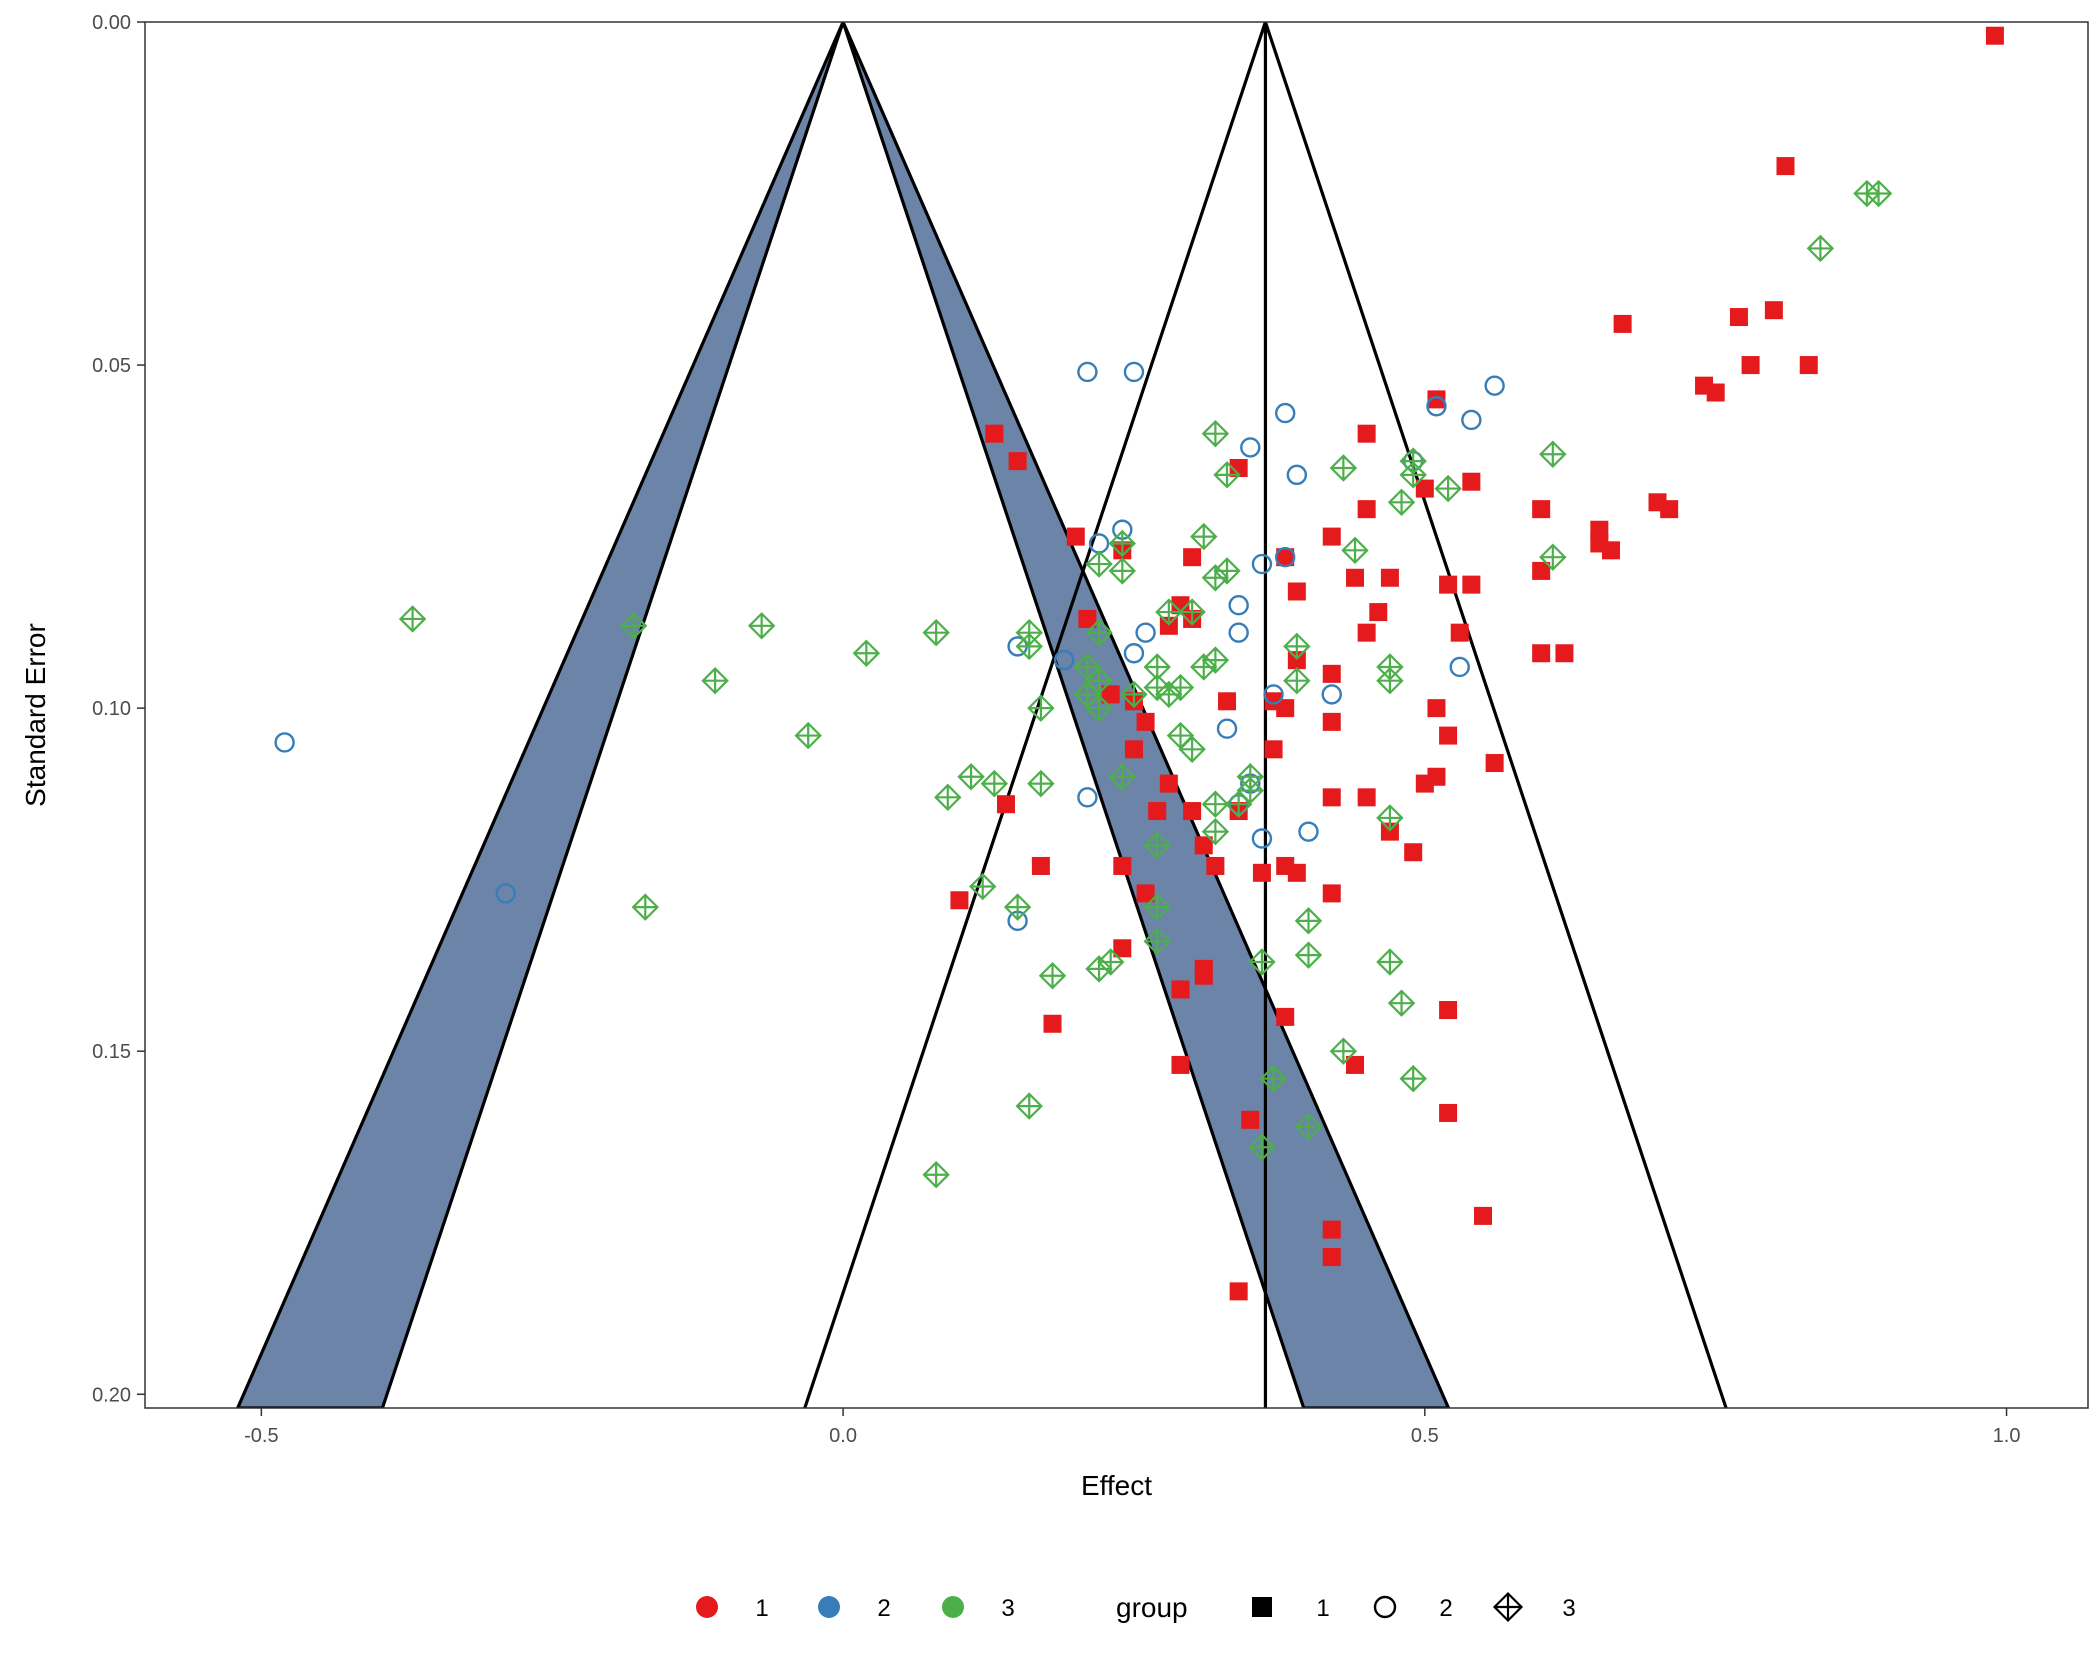 Image resolution: width=2100 pixels, height=1680 pixels. Describe the element at coordinates (111, 1052) in the screenshot. I see `y-tick-label: 0.15` at that location.